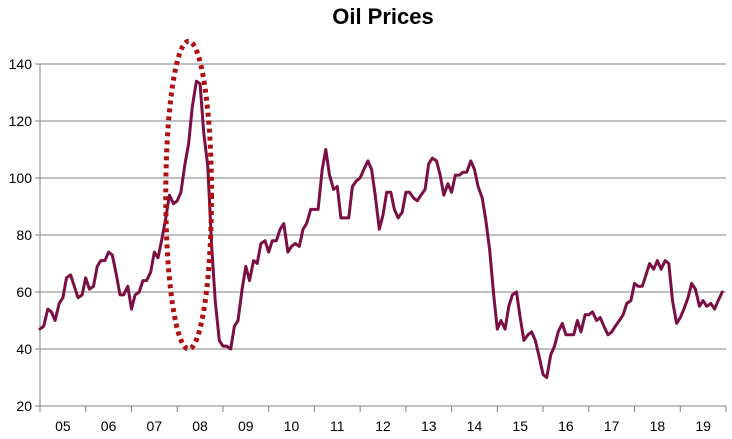  I want to click on x-tick-label: 19, so click(703, 426).